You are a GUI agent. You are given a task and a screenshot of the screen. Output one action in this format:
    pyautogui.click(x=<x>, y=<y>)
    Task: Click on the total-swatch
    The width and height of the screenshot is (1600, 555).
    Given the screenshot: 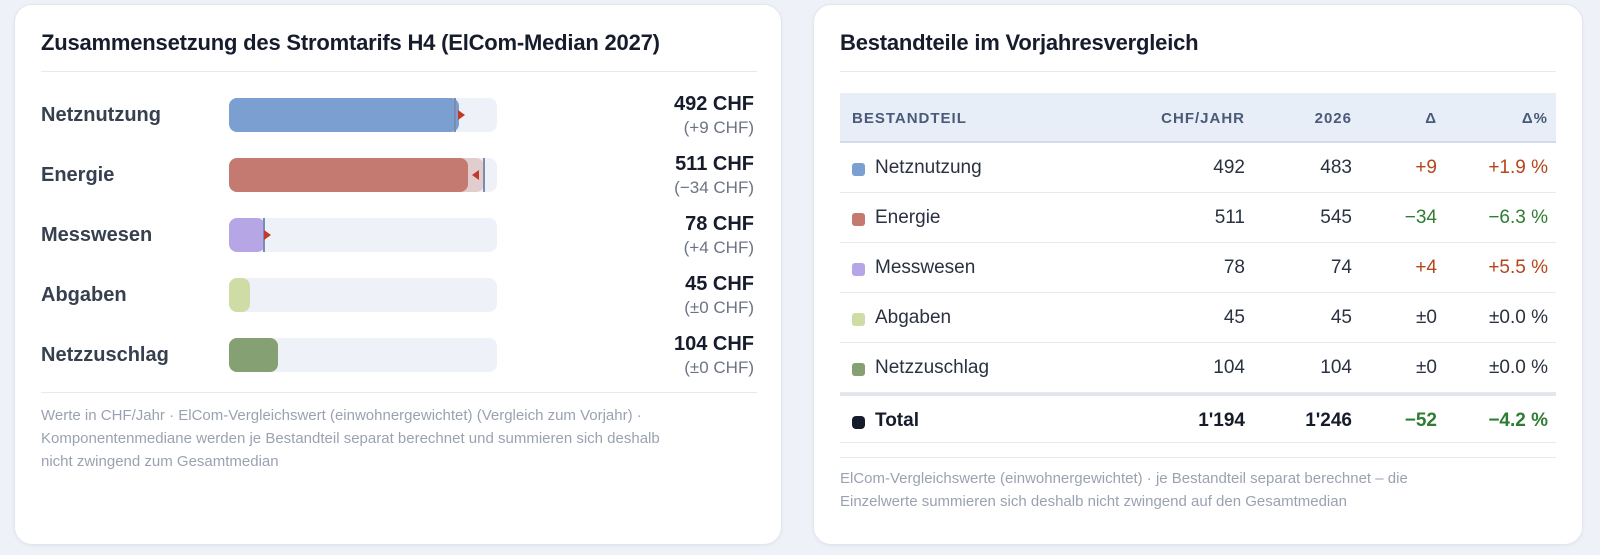 What is the action you would take?
    pyautogui.click(x=858, y=422)
    